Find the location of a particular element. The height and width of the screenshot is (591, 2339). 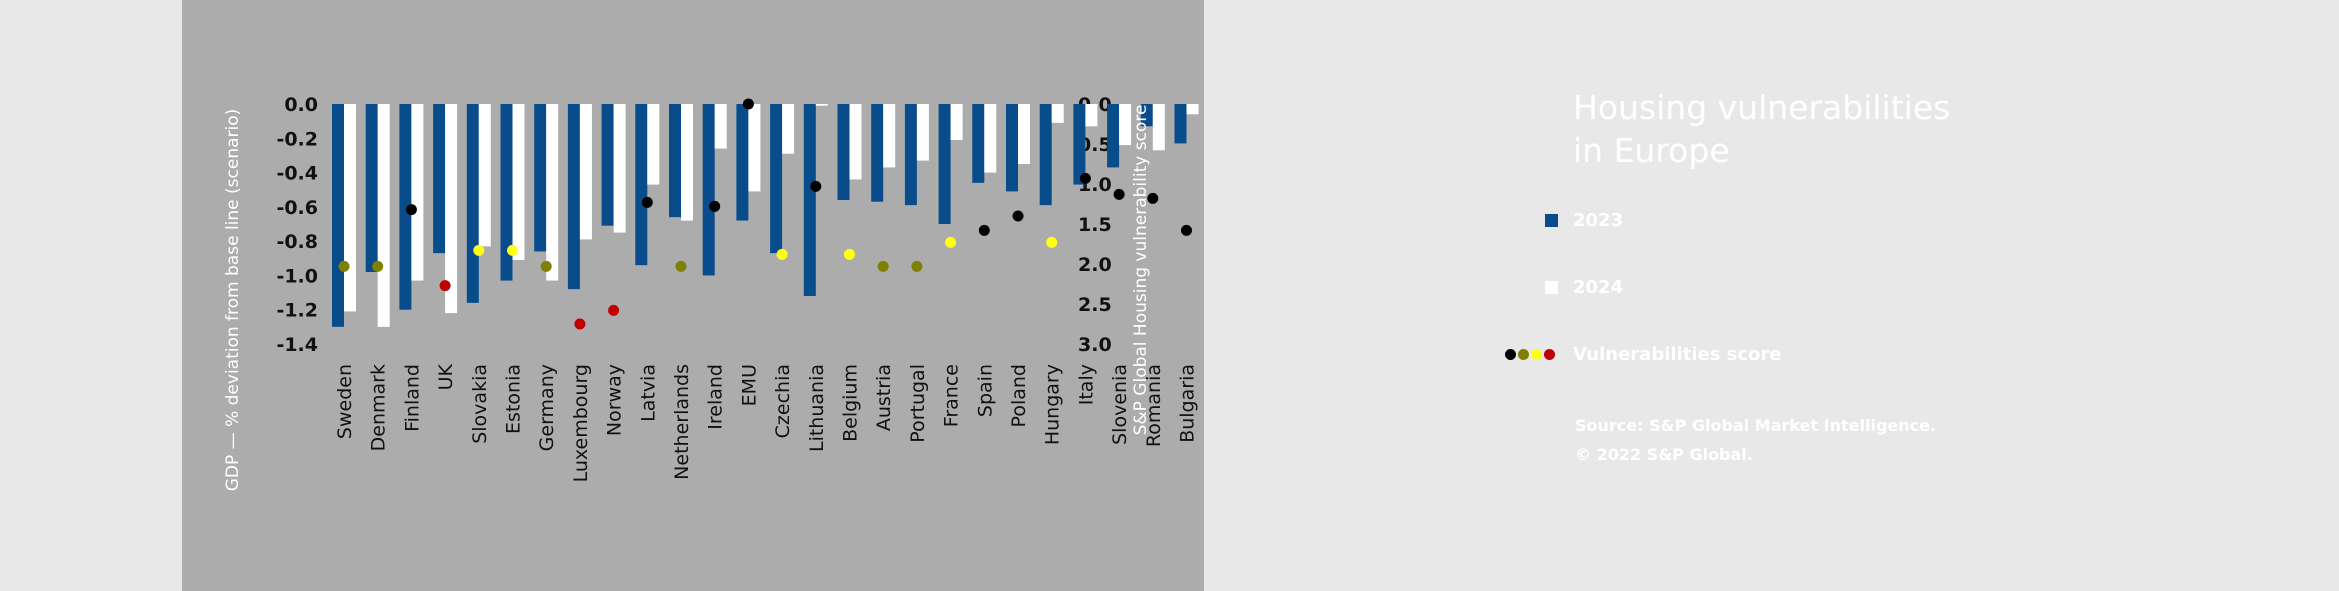

left-axis-ticks: 0.0 -0.2 -0.4 -0.6 -0.8 -1.0 -1.2 -1.4 is located at coordinates (297, 225).